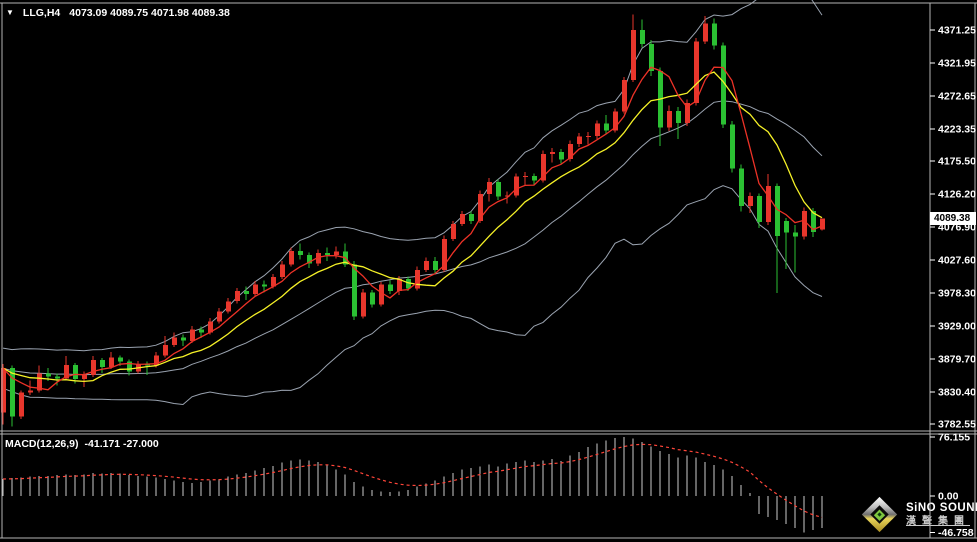 The width and height of the screenshot is (977, 542). I want to click on price-tick-label: 4175.50, so click(957, 161).